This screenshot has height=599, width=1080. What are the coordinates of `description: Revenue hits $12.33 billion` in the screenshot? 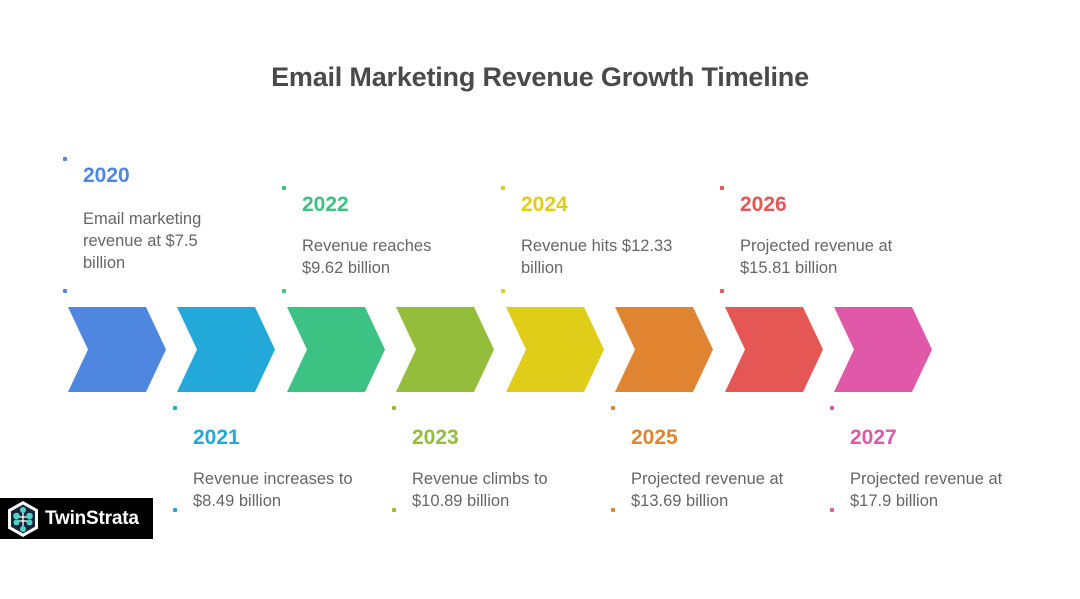 It's located at (597, 257).